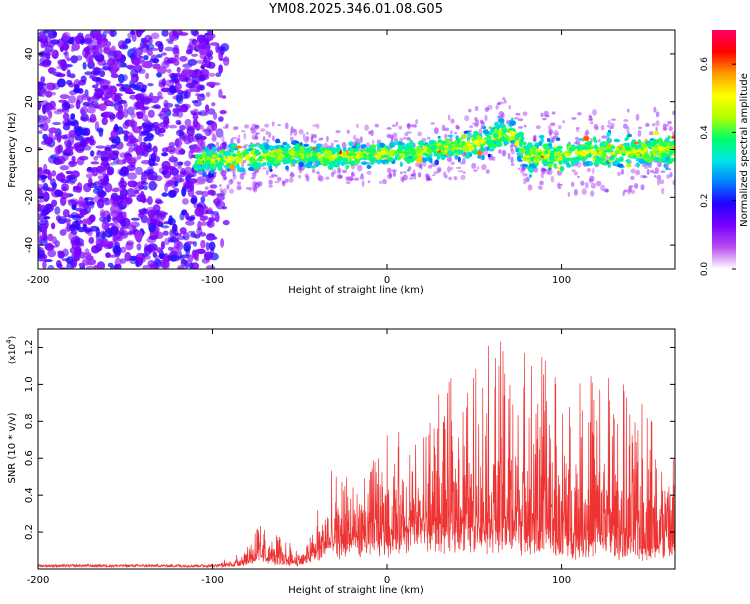 Image resolution: width=750 pixels, height=604 pixels. I want to click on spectrogram-x-tick-label: 0, so click(387, 280).